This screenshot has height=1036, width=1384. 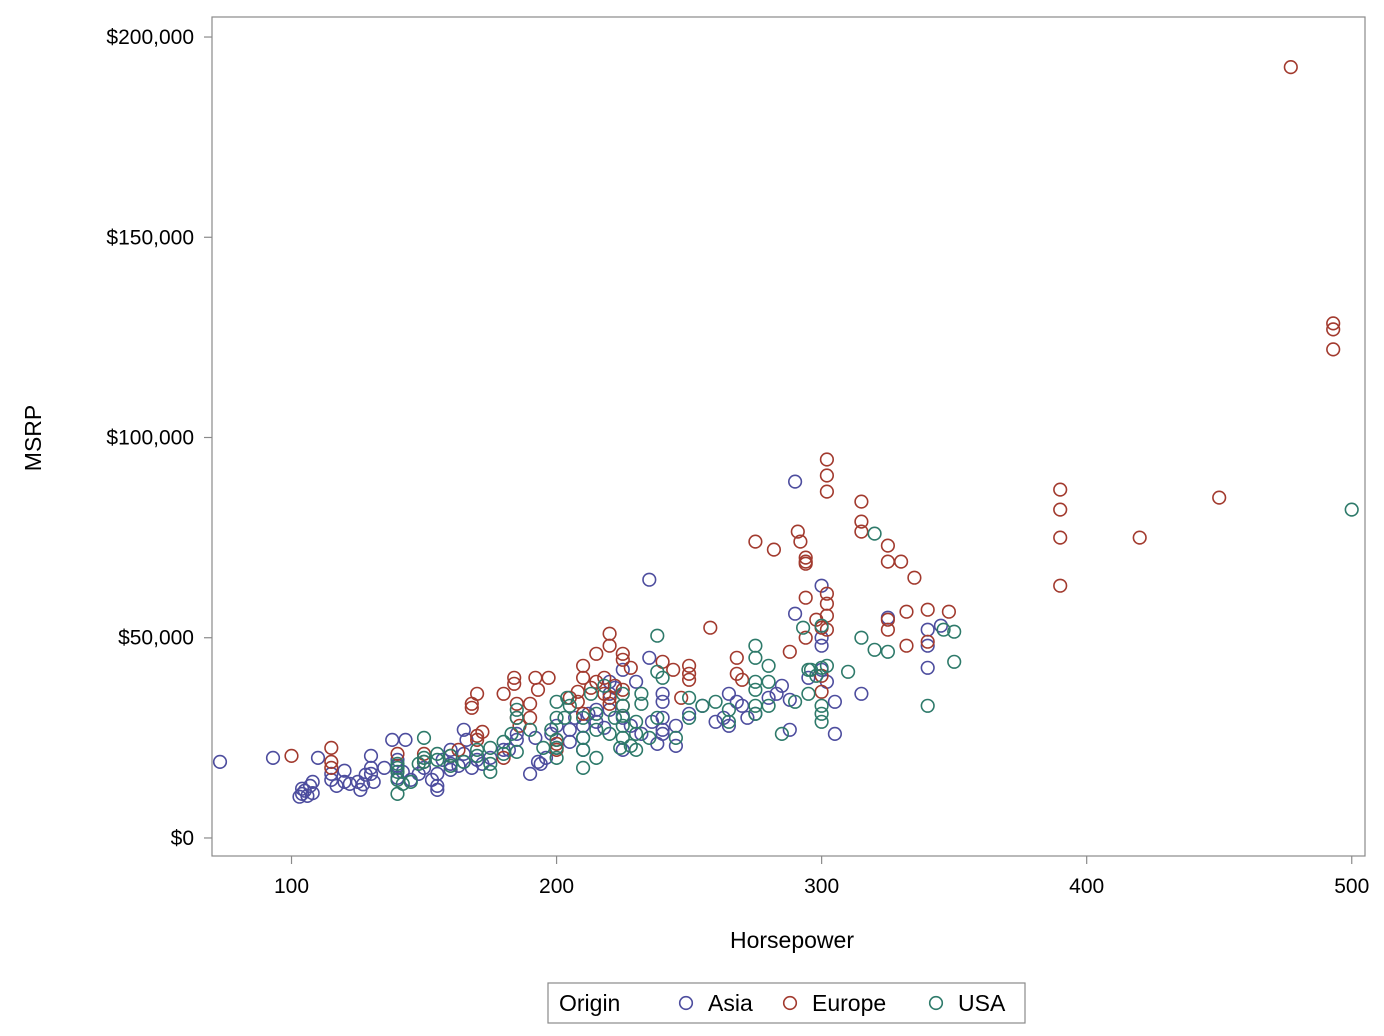 I want to click on legend-frame, so click(x=786, y=1003).